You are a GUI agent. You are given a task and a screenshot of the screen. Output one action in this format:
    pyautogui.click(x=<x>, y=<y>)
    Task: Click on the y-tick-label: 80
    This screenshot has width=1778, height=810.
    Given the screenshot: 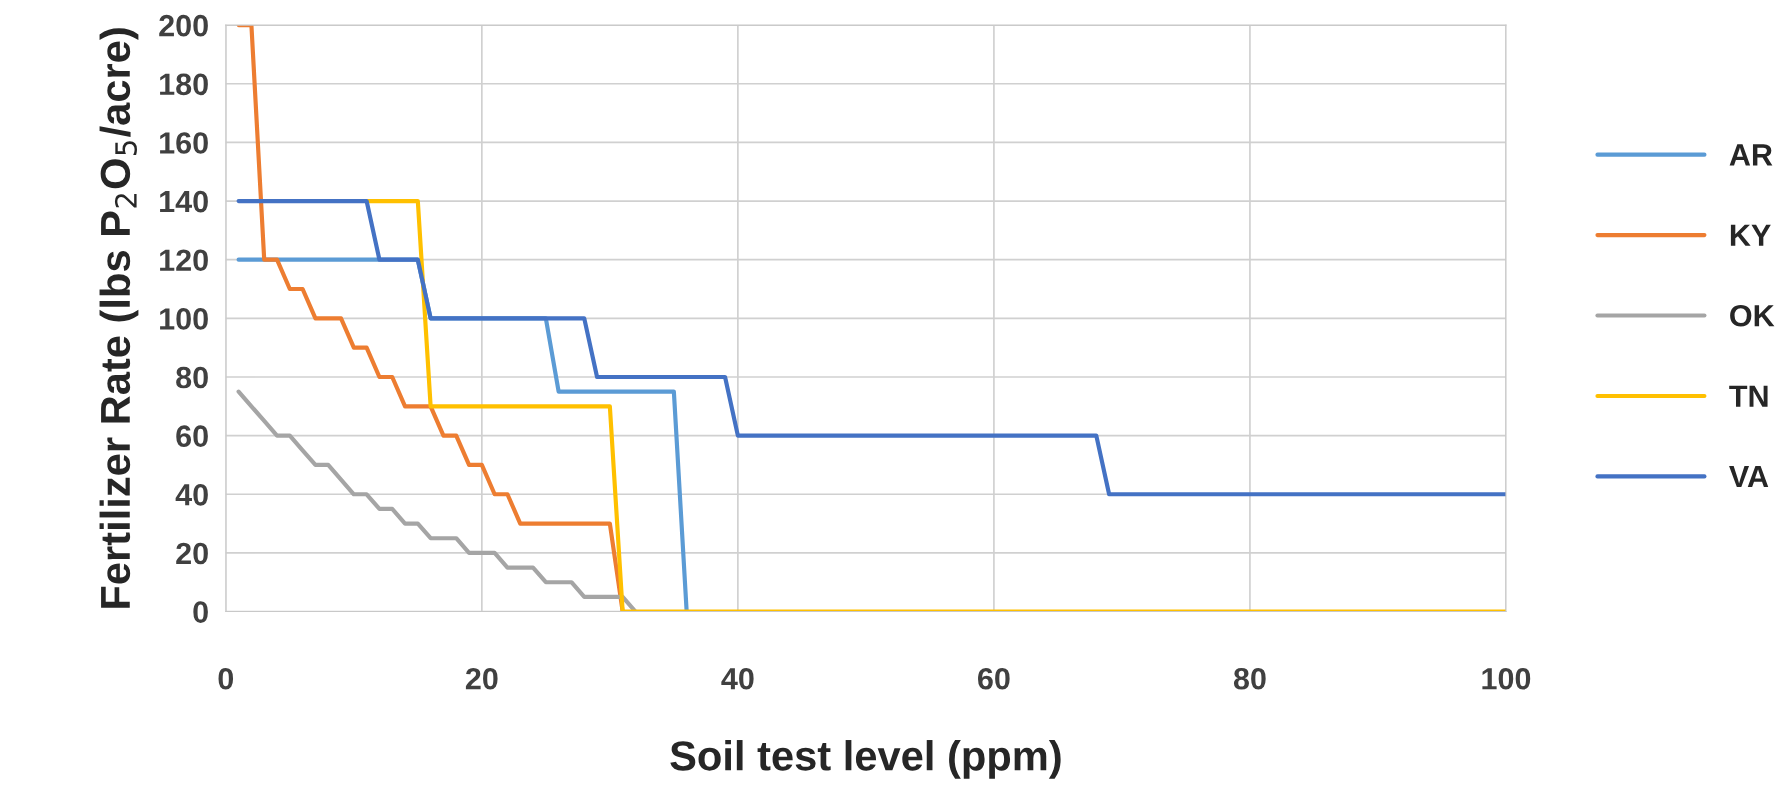 What is the action you would take?
    pyautogui.click(x=192, y=377)
    